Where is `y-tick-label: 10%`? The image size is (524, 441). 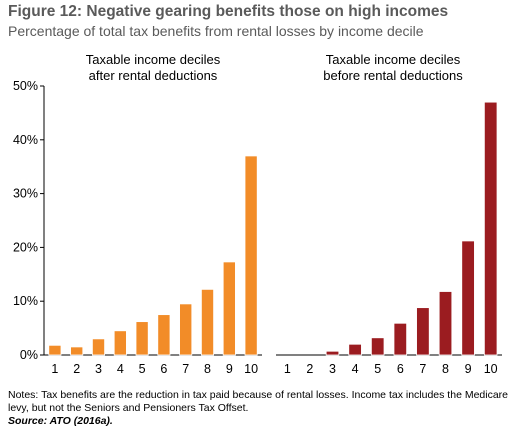 y-tick-label: 10% is located at coordinates (25, 301).